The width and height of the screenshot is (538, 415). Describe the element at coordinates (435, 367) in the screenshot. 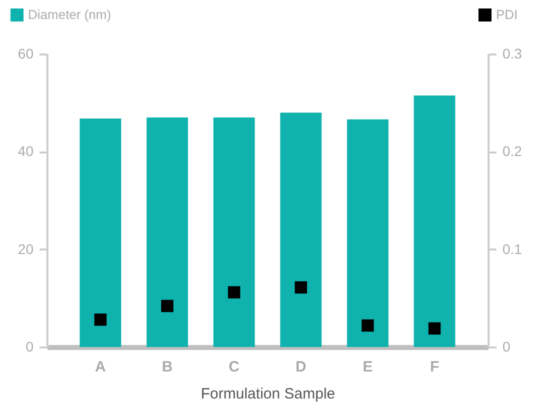

I see `x-tick-label: F` at that location.